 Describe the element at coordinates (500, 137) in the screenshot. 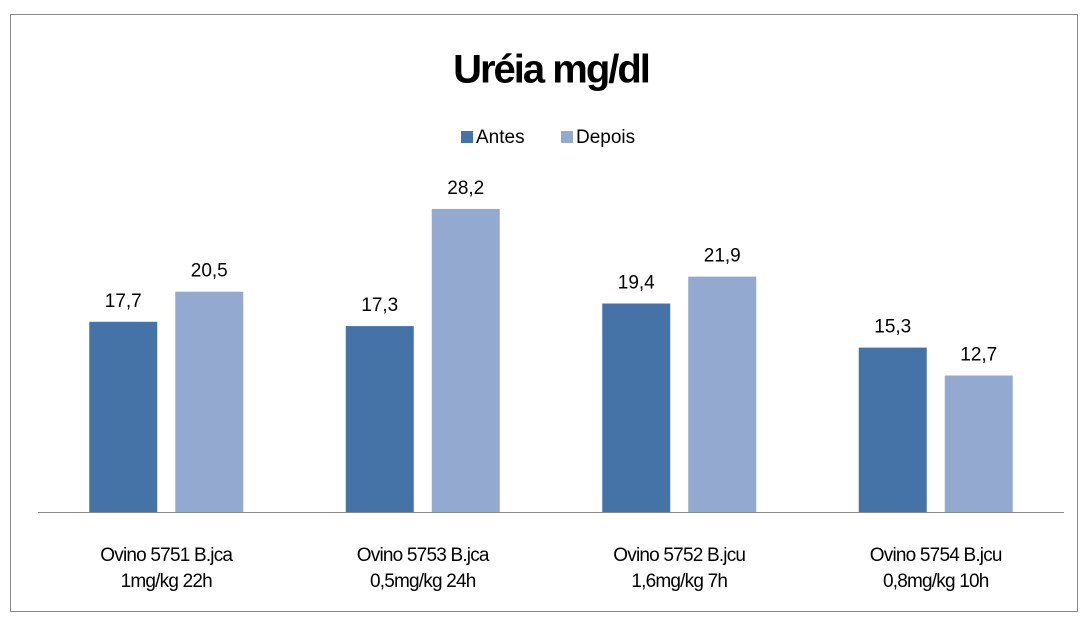

I see `legend-label: Antes` at that location.